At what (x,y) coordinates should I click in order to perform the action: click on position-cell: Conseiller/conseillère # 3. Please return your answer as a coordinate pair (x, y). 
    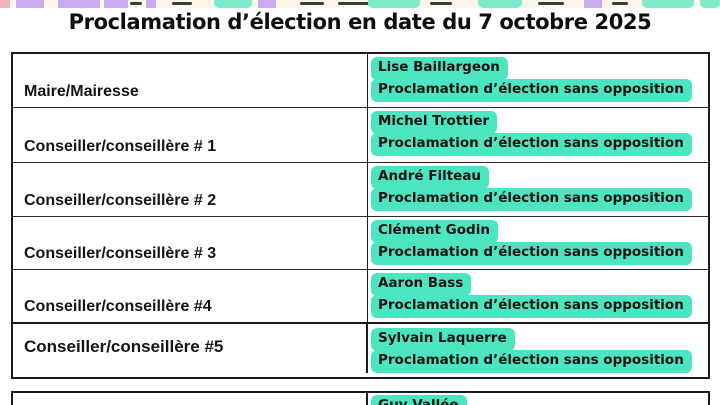
    Looking at the image, I should click on (190, 243).